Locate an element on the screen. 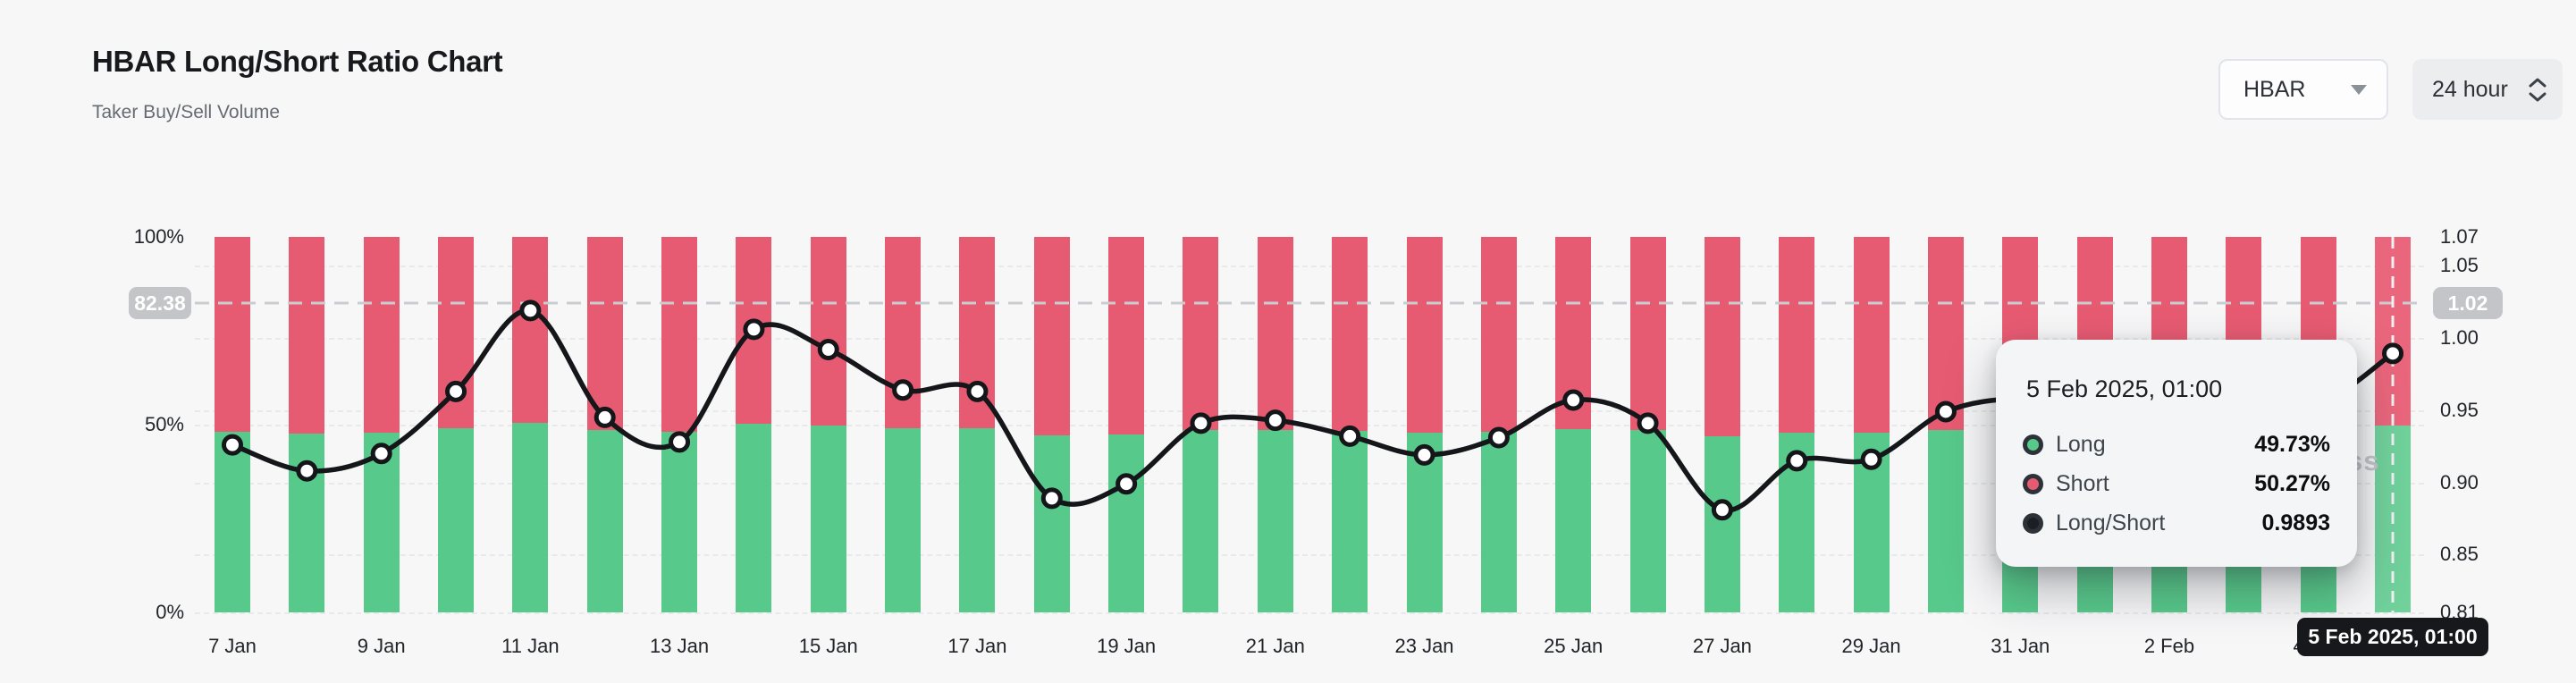  right-axis-label-1.07: 1.07 is located at coordinates (2460, 236).